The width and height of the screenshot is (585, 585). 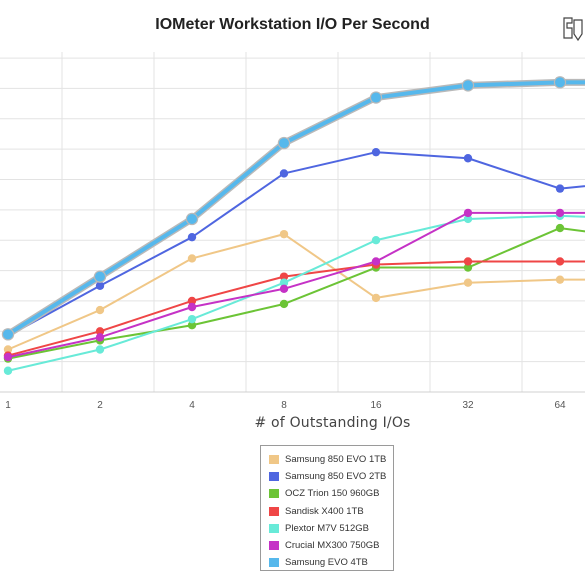 What do you see at coordinates (332, 423) in the screenshot?
I see `x-axis-title: # of Outstanding I/Os` at bounding box center [332, 423].